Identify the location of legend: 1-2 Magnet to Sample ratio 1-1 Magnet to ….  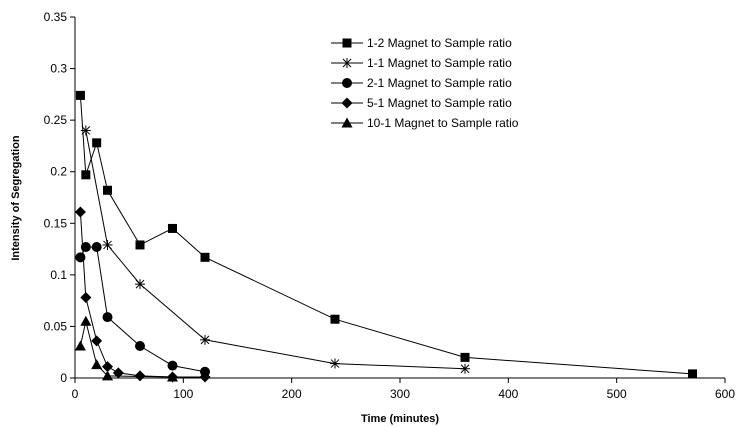
(425, 83).